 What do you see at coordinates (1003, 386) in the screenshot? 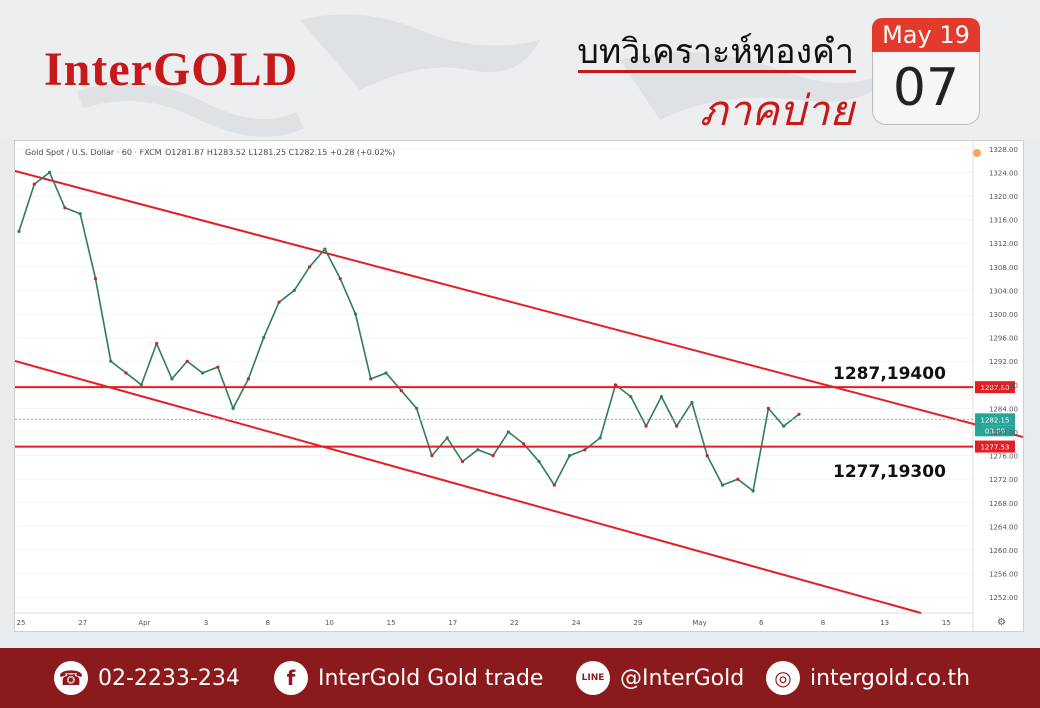
I see `y-tick-label: 1288.00` at bounding box center [1003, 386].